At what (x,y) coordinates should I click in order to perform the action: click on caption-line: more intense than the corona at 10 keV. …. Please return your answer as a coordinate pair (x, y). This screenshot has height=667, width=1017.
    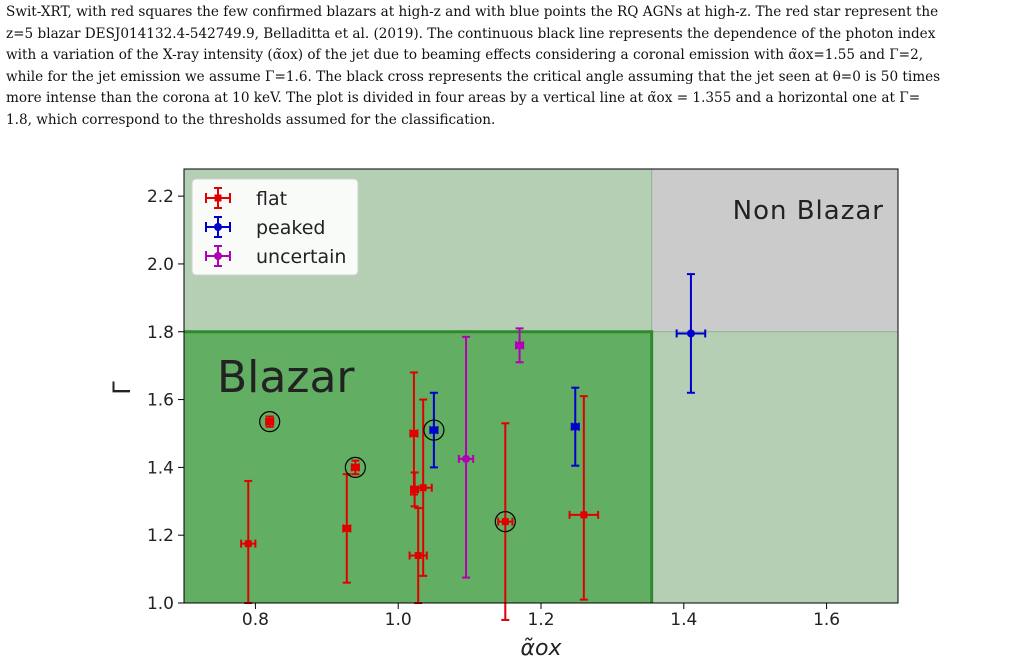
    Looking at the image, I should click on (463, 98).